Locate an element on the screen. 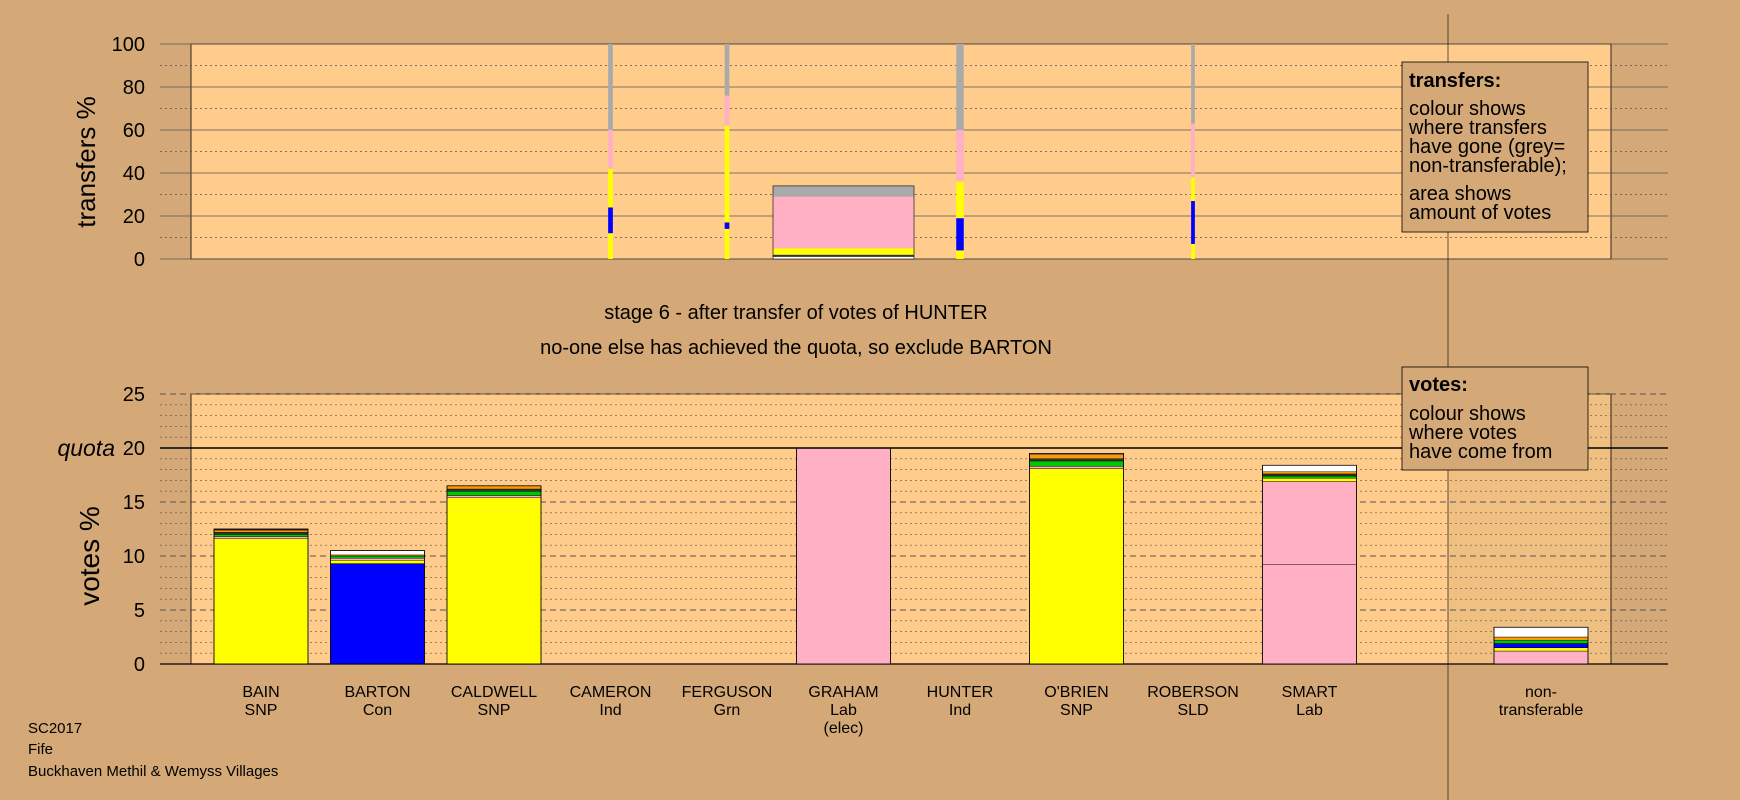 The width and height of the screenshot is (1740, 800). vote-bar-nontransferable is located at coordinates (1541, 645).